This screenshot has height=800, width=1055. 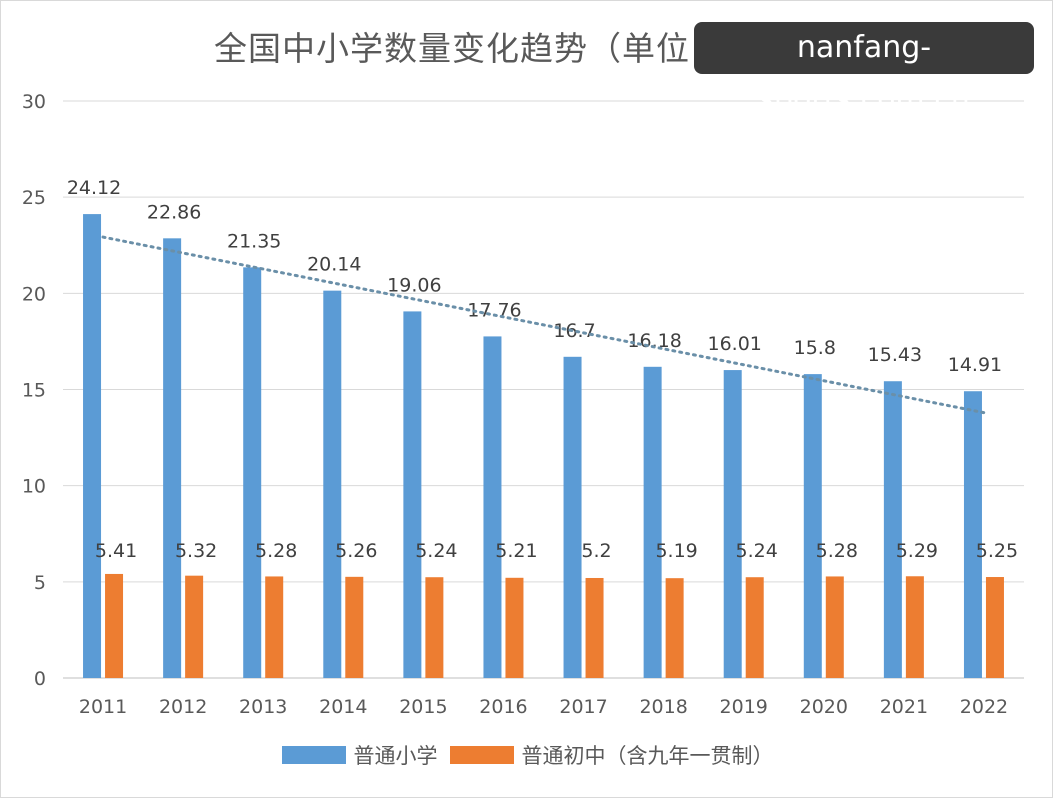 I want to click on y-tick-label: 30, so click(x=34, y=102).